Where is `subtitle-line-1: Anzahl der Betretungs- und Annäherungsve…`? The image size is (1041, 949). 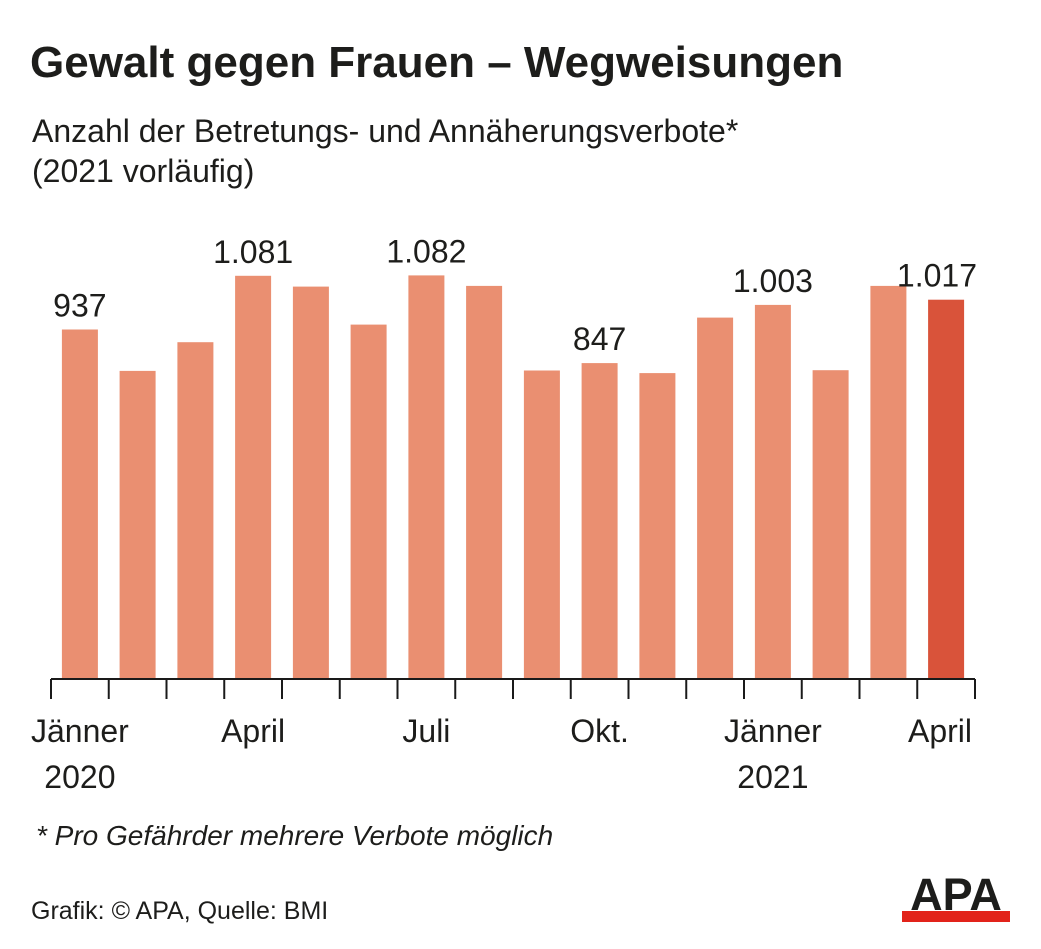
subtitle-line-1: Anzahl der Betretungs- und Annäherungsve… is located at coordinates (385, 131).